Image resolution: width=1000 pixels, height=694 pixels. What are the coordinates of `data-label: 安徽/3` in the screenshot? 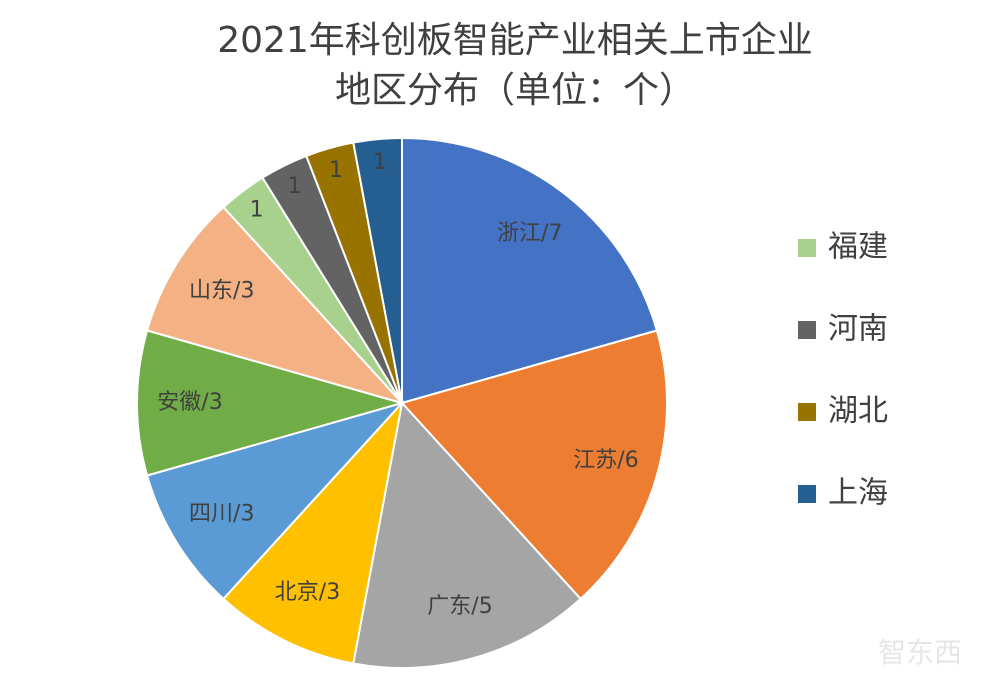 It's located at (189, 402).